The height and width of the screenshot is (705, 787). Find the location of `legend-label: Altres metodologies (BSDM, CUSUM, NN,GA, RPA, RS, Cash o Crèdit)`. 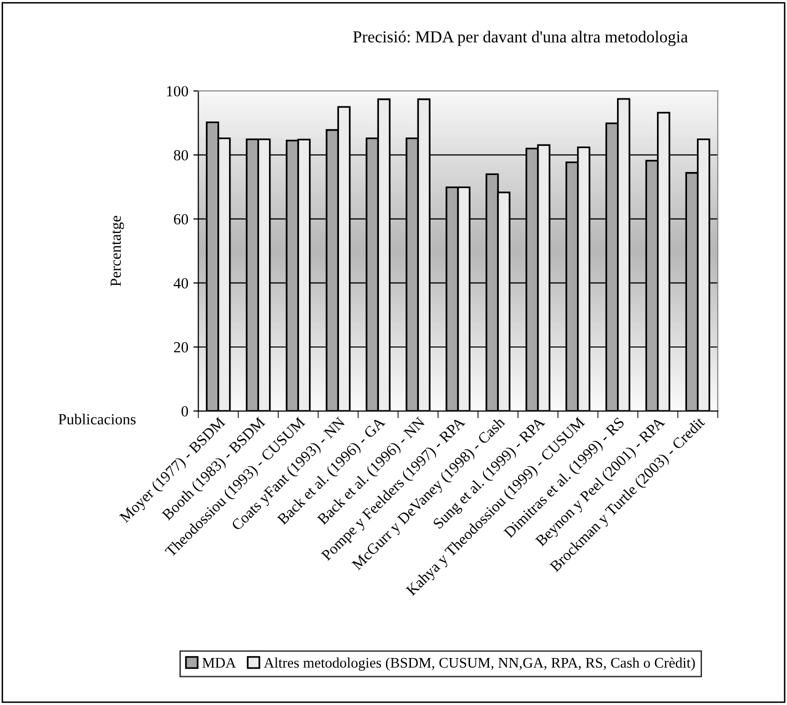

legend-label: Altres metodologies (BSDM, CUSUM, NN,GA, RPA, RS, Cash o Crèdit) is located at coordinates (479, 664).